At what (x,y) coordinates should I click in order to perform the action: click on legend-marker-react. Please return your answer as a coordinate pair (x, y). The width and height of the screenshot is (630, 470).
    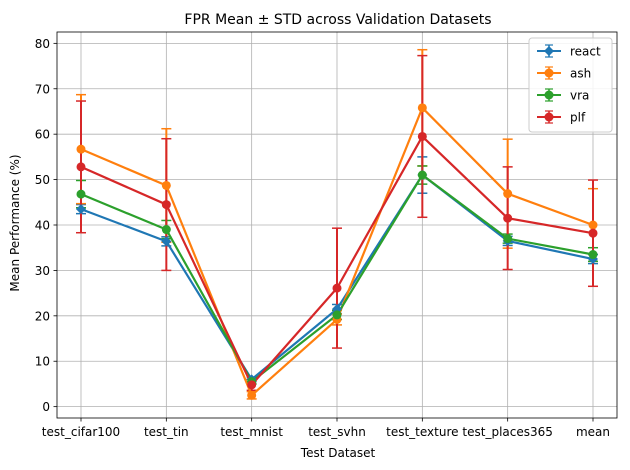
    Looking at the image, I should click on (549, 51).